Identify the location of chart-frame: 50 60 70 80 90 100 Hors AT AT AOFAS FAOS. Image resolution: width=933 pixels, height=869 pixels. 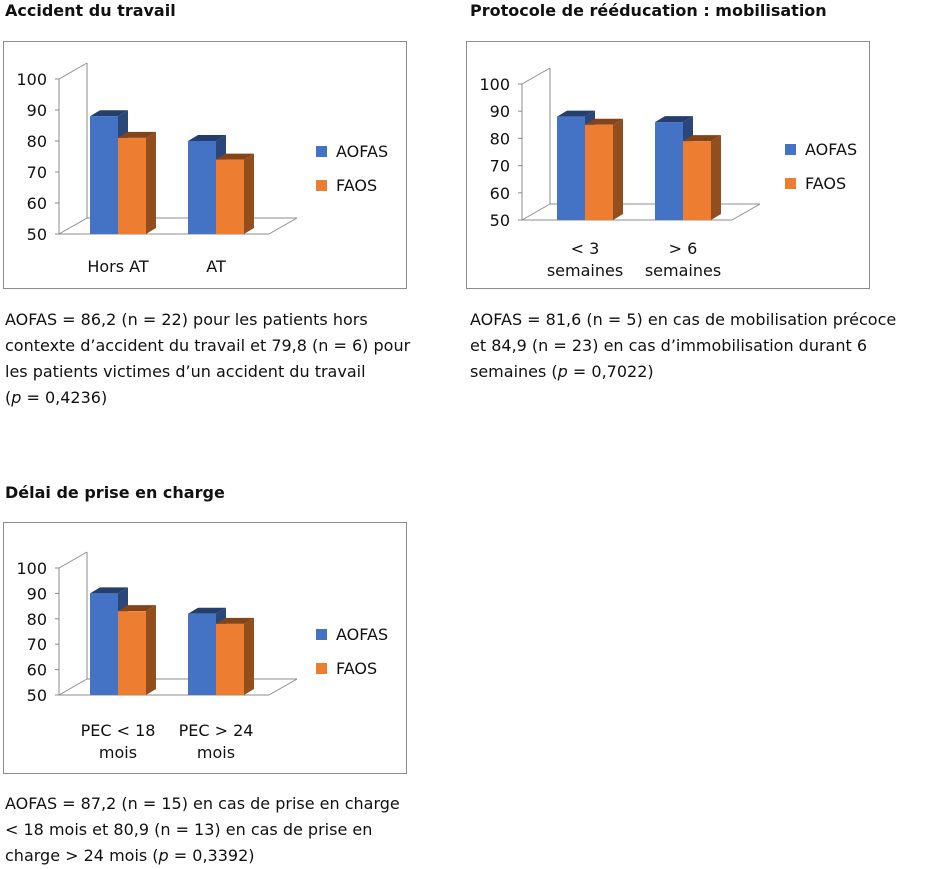
(205, 165).